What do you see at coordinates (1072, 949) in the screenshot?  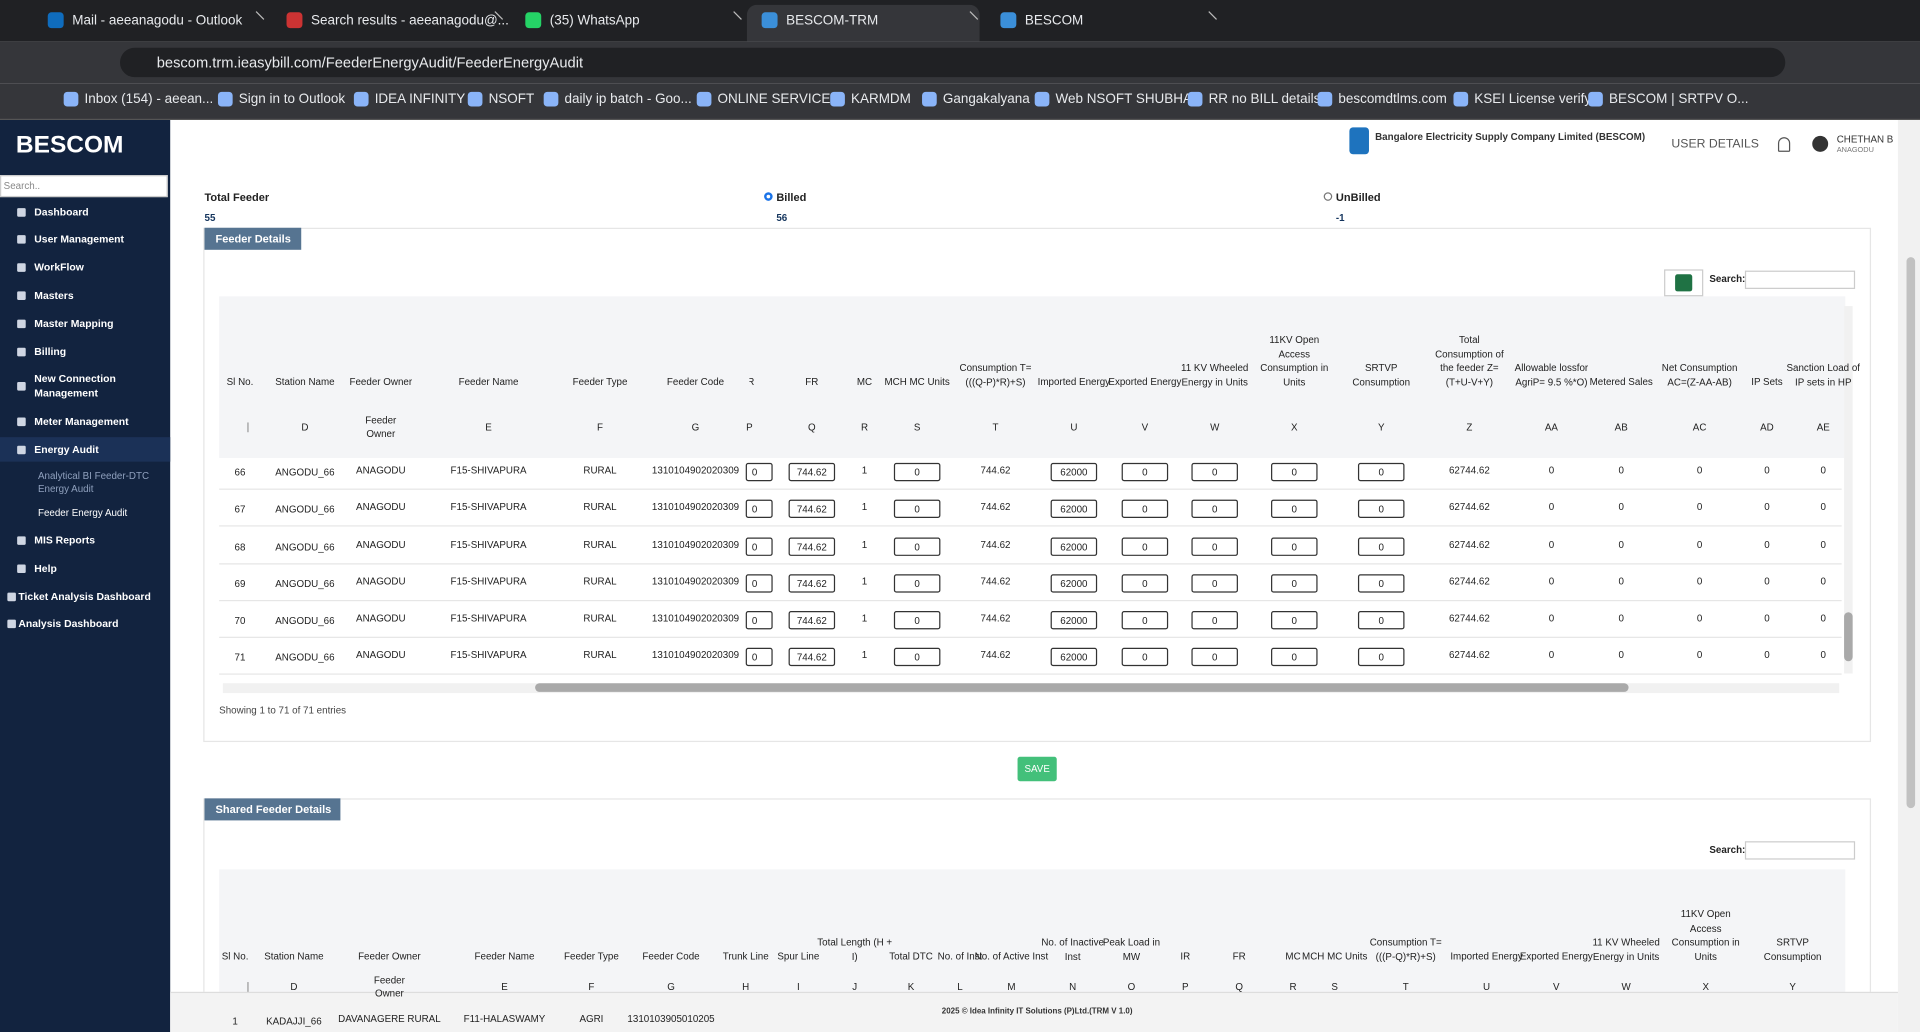 I see `column-header: No. of Inactive Inst` at bounding box center [1072, 949].